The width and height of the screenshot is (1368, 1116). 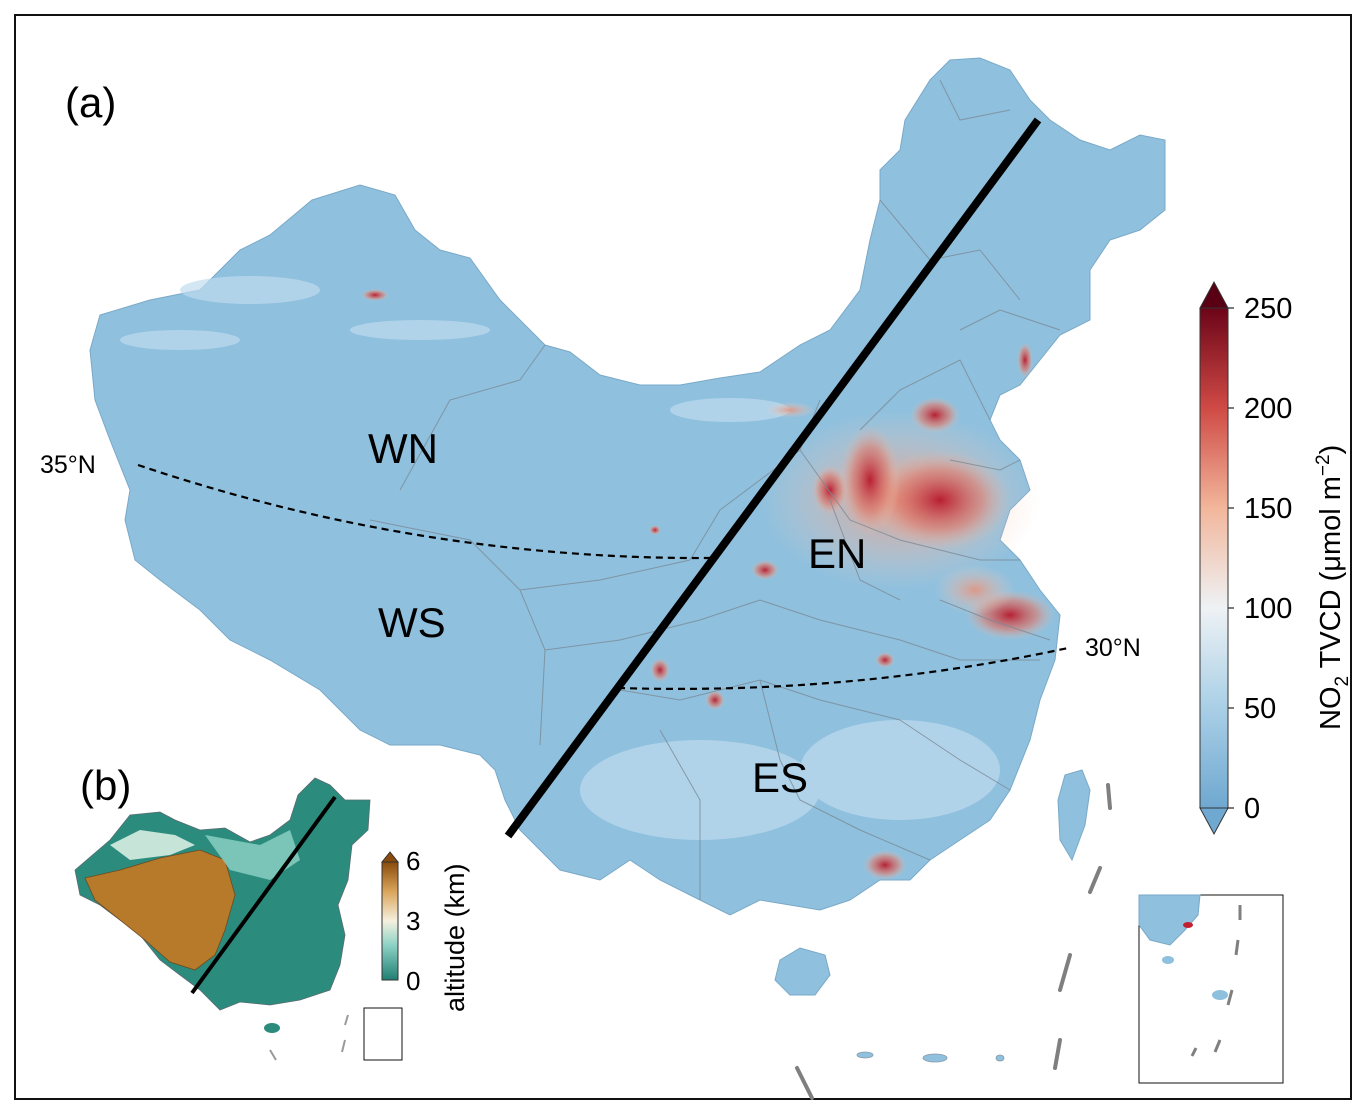 What do you see at coordinates (1113, 648) in the screenshot?
I see `lat-30n-label: 30°N` at bounding box center [1113, 648].